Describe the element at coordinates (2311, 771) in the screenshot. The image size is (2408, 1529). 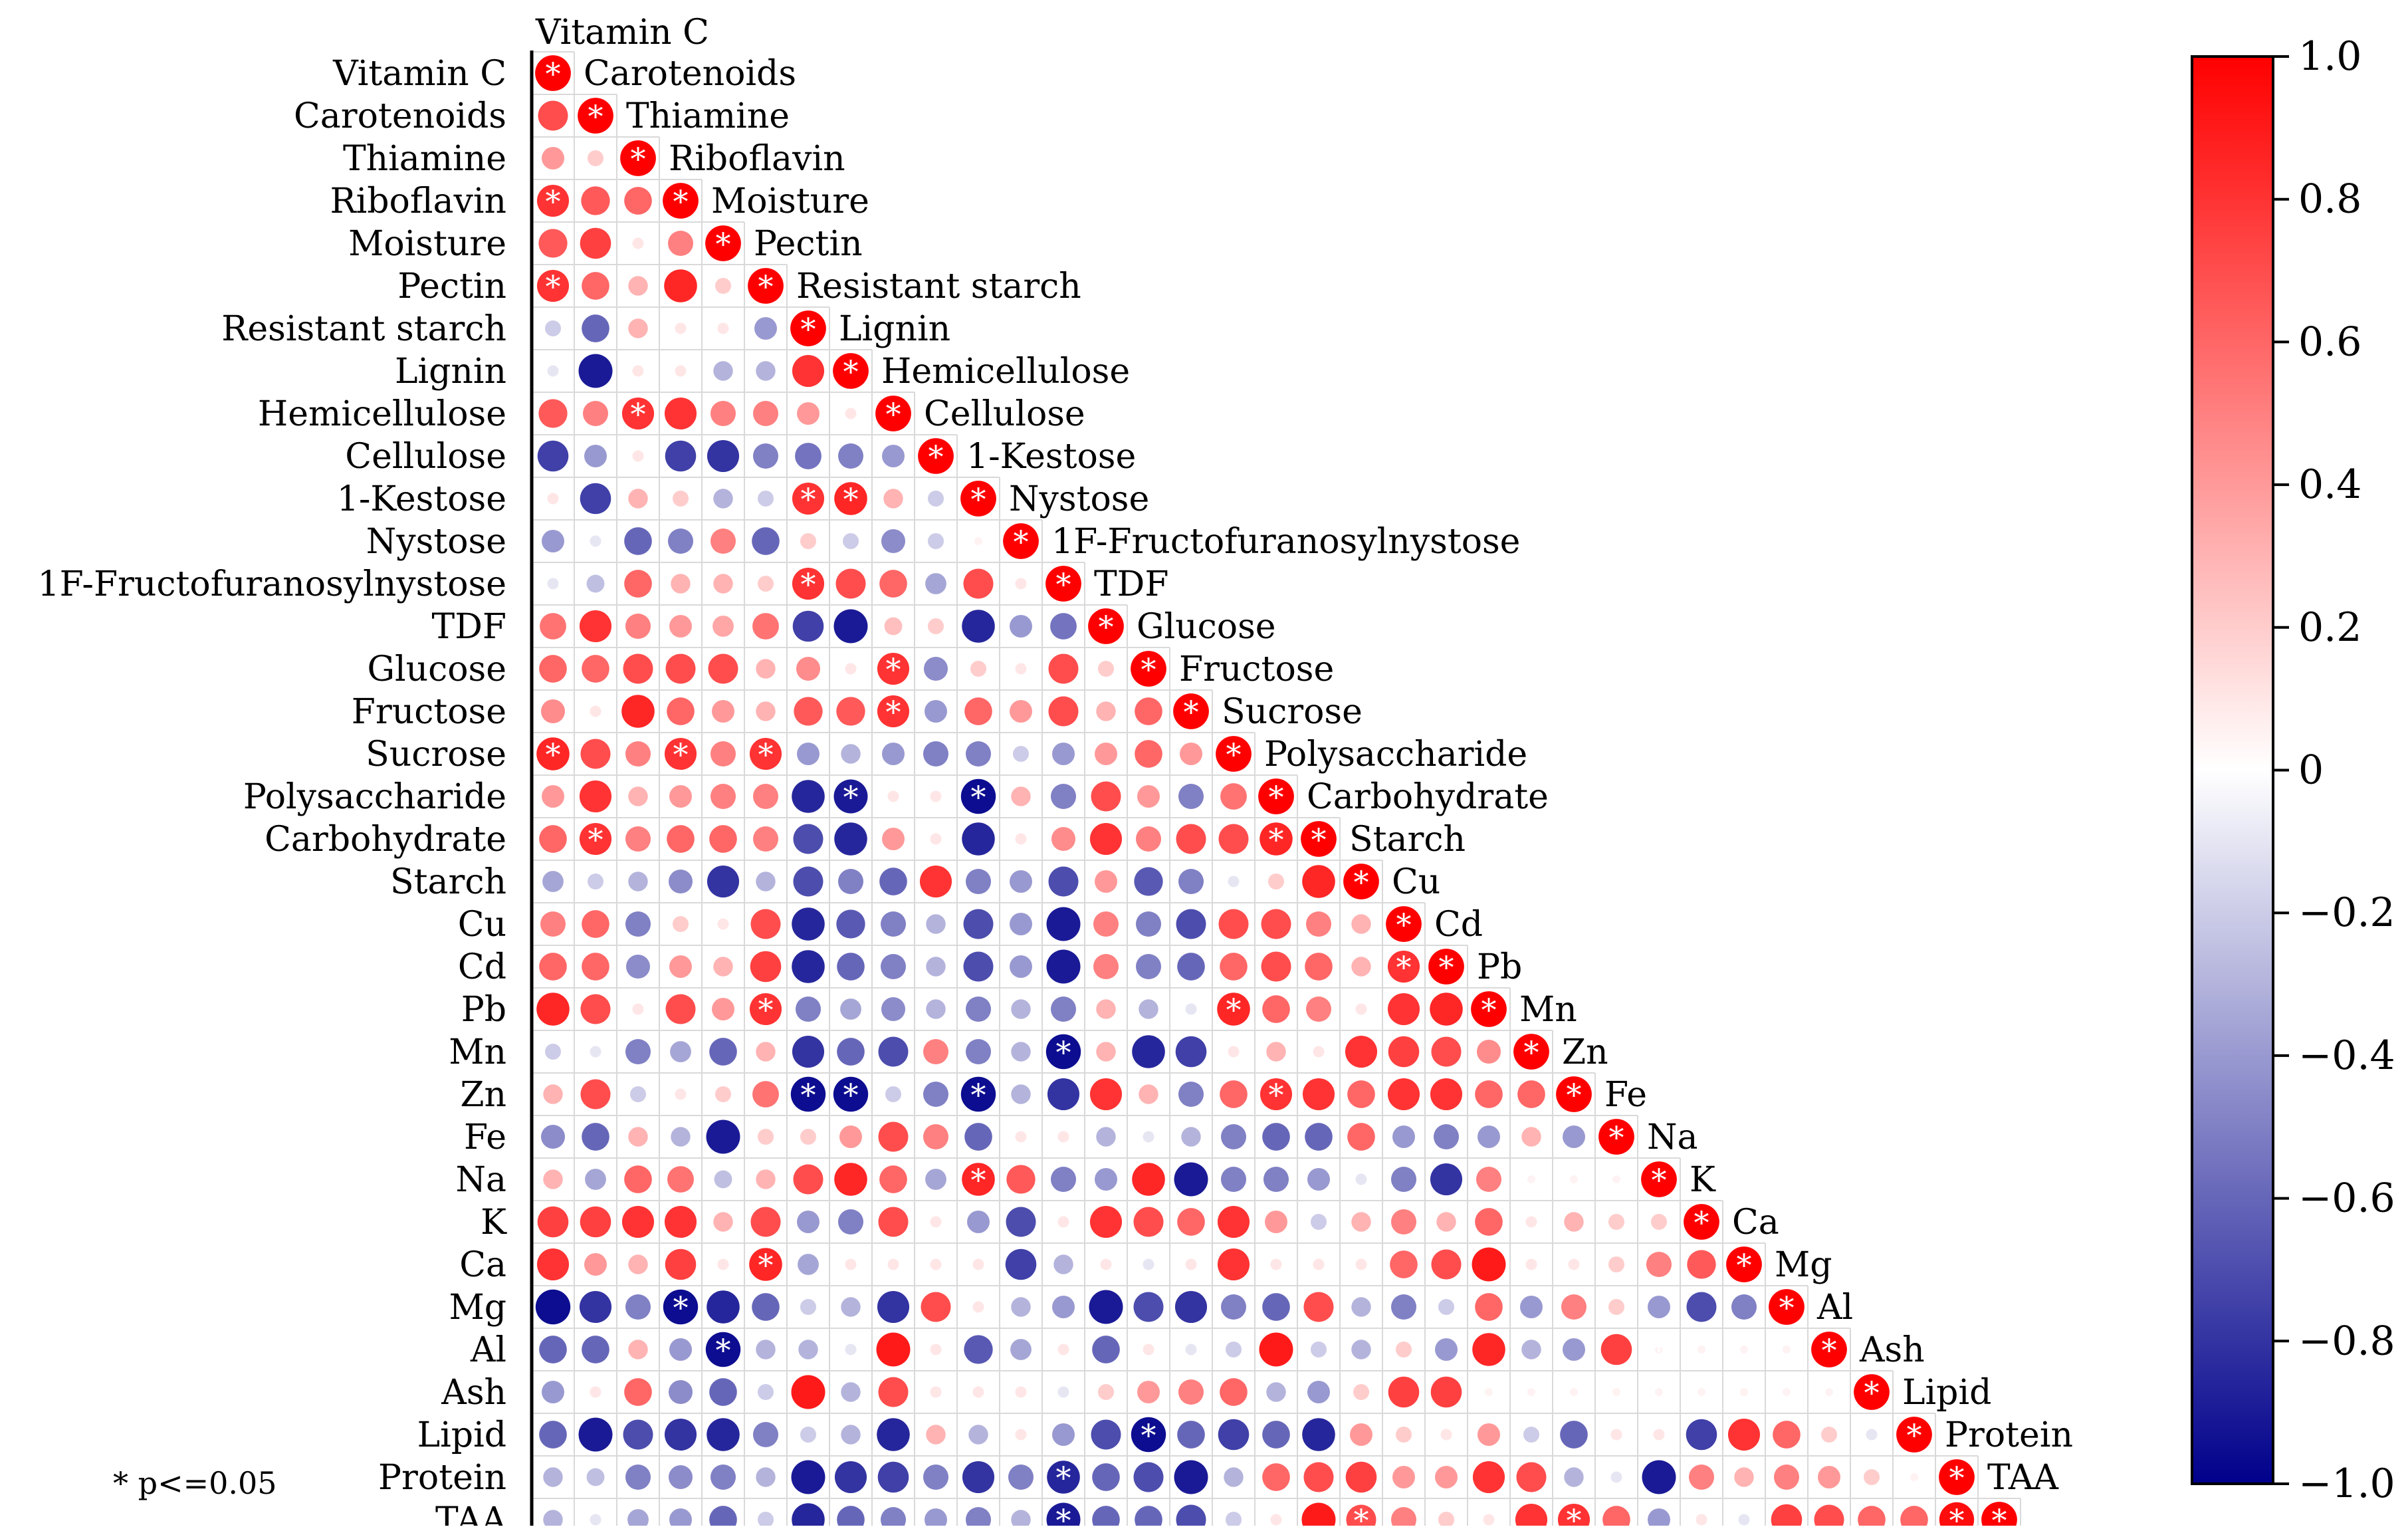
I see `colorbar-tick-label: 0` at that location.